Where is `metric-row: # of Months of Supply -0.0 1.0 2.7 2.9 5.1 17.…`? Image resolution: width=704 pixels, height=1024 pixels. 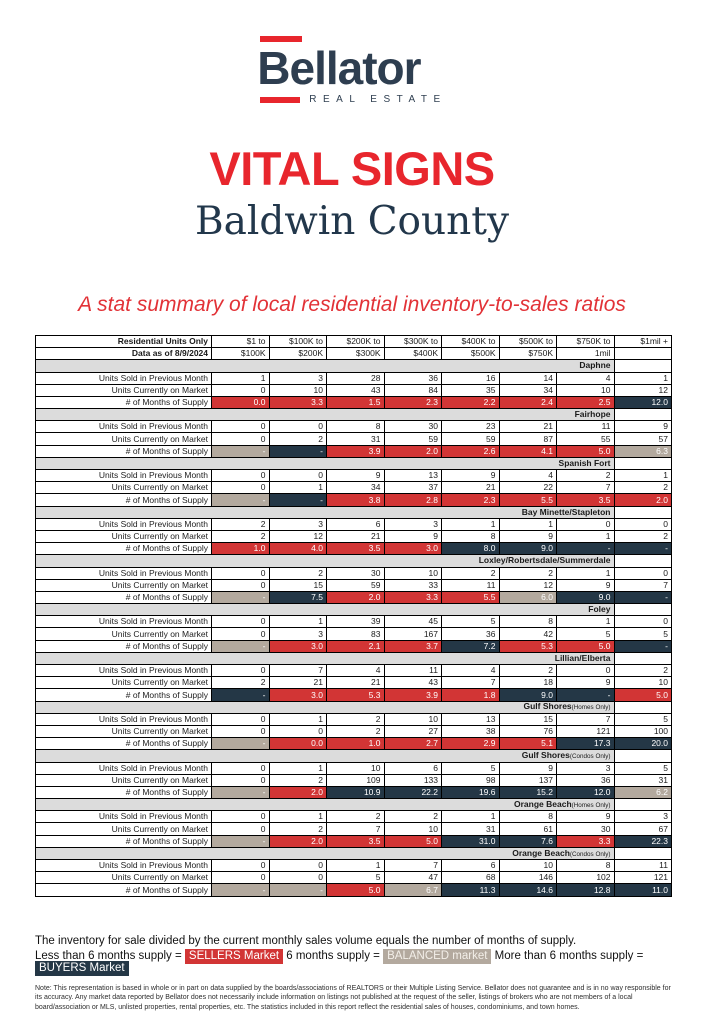
metric-row: # of Months of Supply -0.0 1.0 2.7 2.9 5.1 17.… is located at coordinates (353, 744).